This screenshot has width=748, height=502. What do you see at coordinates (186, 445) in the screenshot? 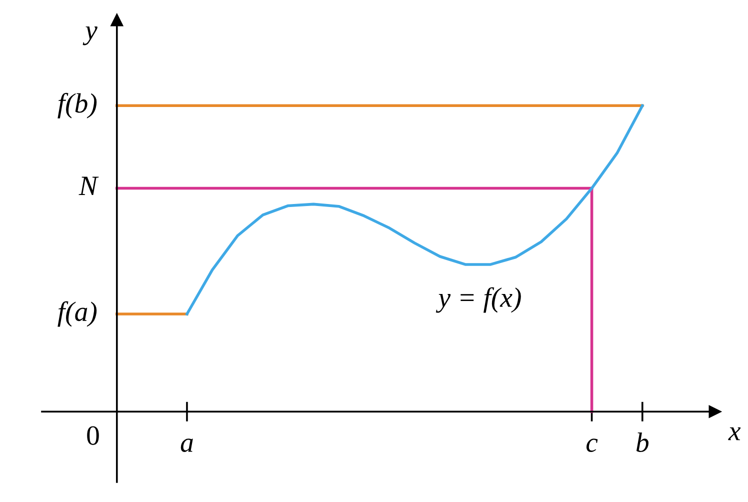
I see `x-tick-label: a` at bounding box center [186, 445].